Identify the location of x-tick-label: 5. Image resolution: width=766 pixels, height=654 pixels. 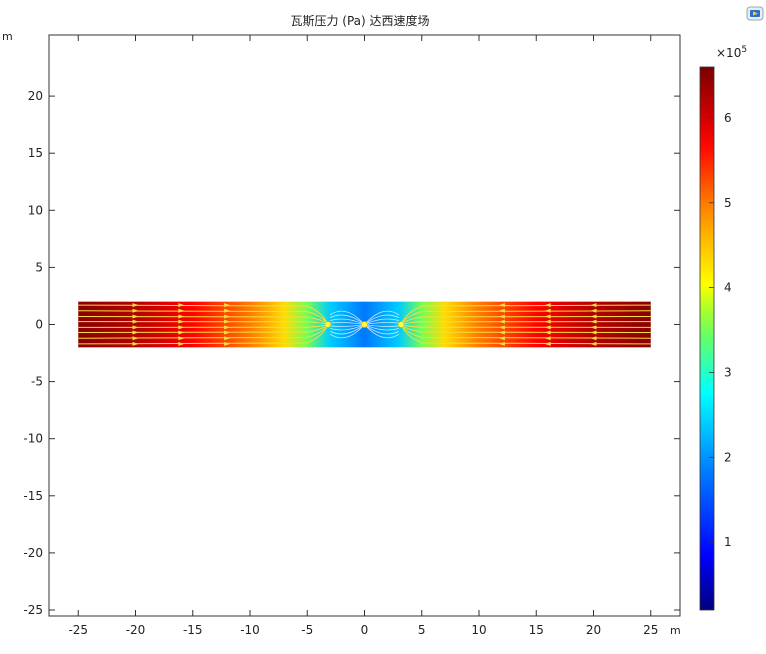
(422, 630).